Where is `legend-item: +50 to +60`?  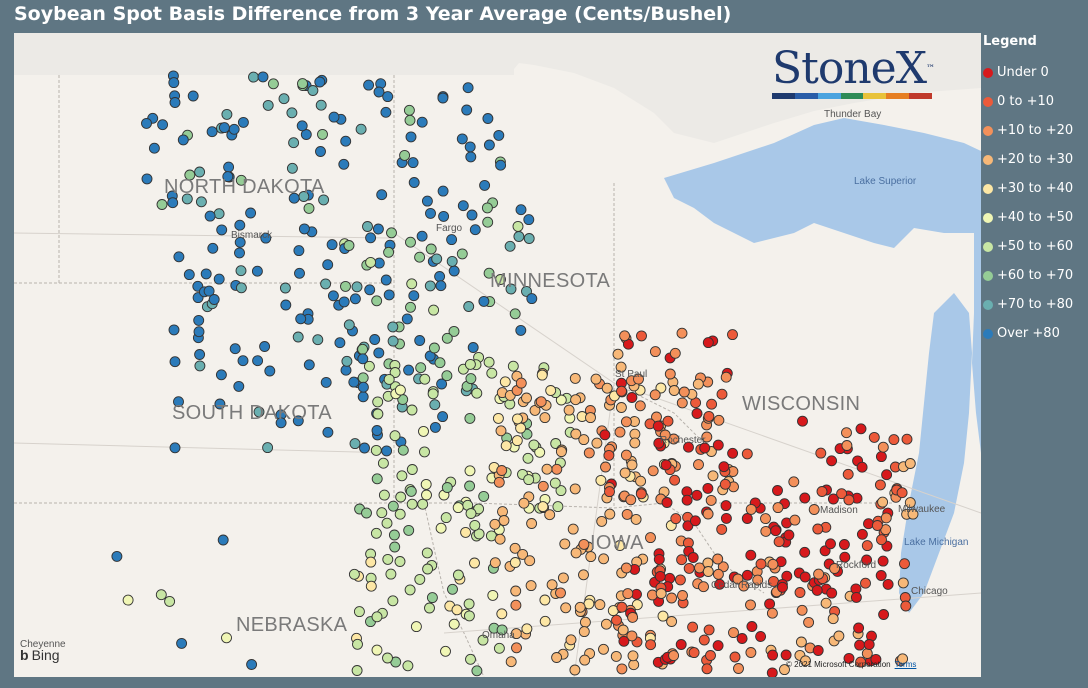
legend-item: +50 to +60 is located at coordinates (1033, 246).